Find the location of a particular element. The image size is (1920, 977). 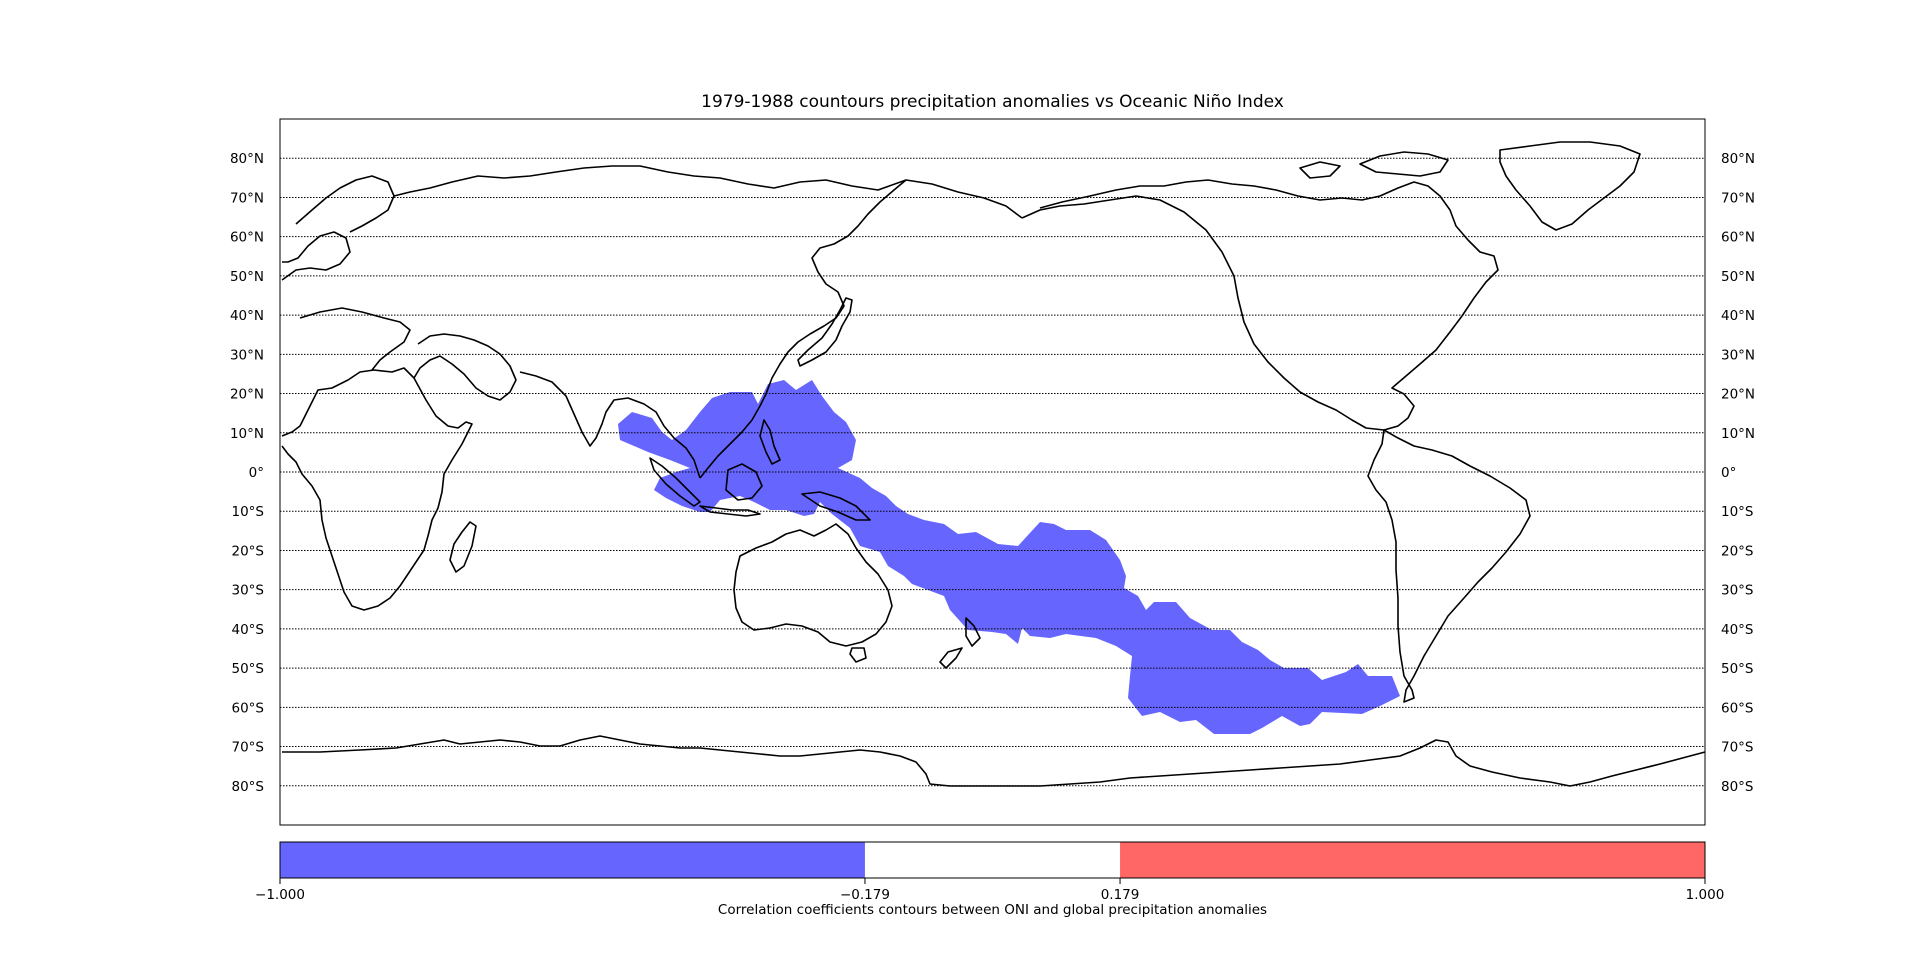

coast-mediterranean is located at coordinates (355, 339).